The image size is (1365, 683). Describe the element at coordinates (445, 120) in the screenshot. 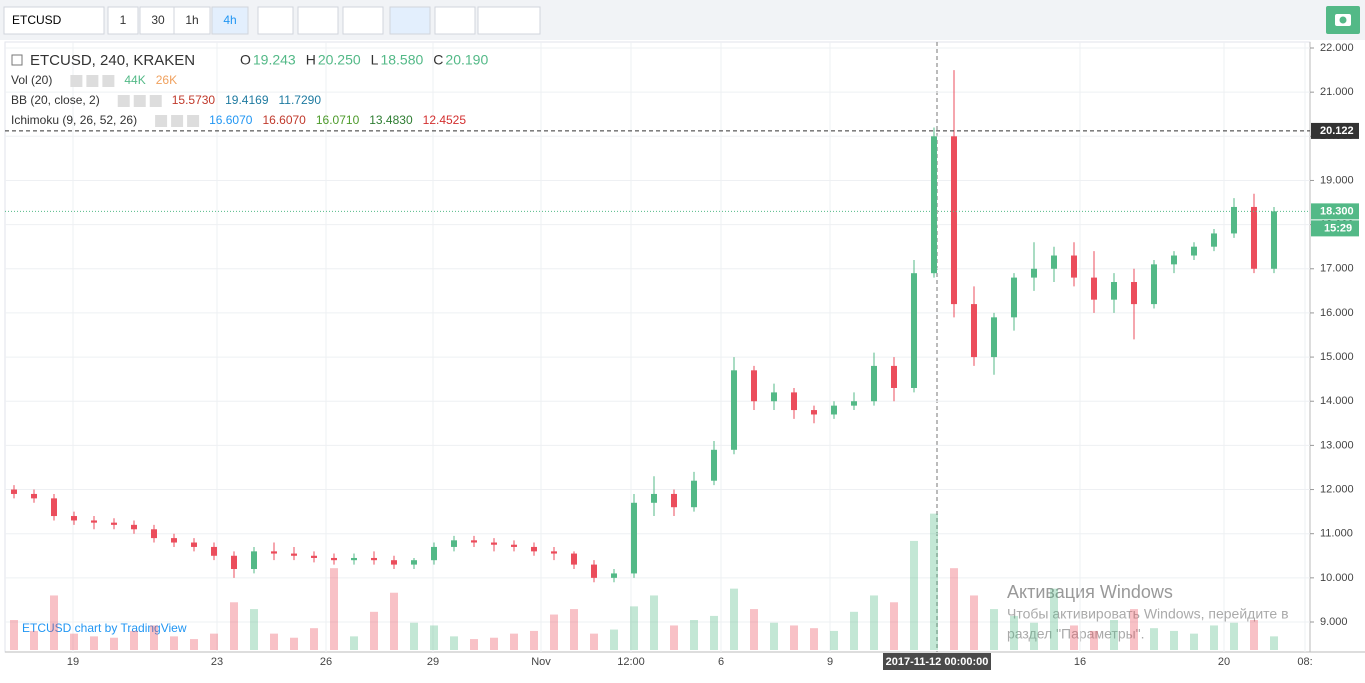

I see `study-value: 12.4525` at that location.